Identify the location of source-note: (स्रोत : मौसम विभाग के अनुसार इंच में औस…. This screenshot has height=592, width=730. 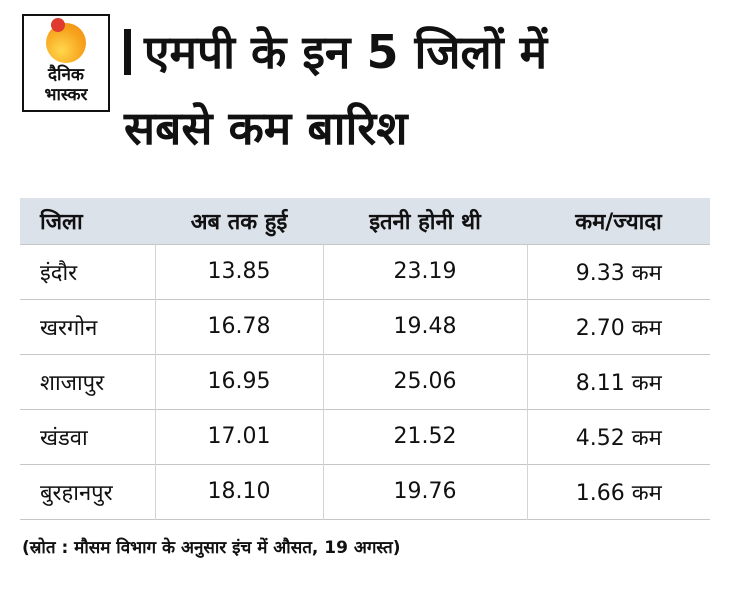
(211, 547).